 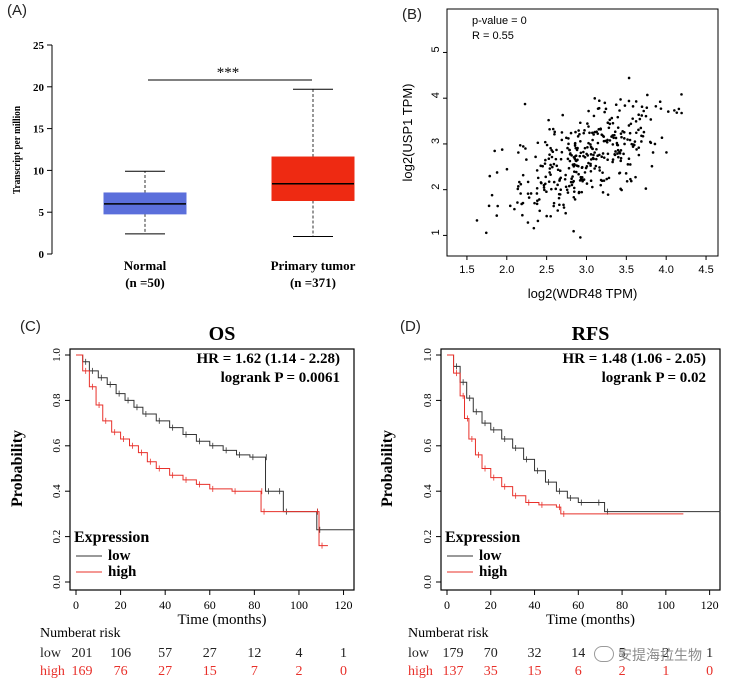 I want to click on y-axis-label: Probability, so click(x=387, y=468).